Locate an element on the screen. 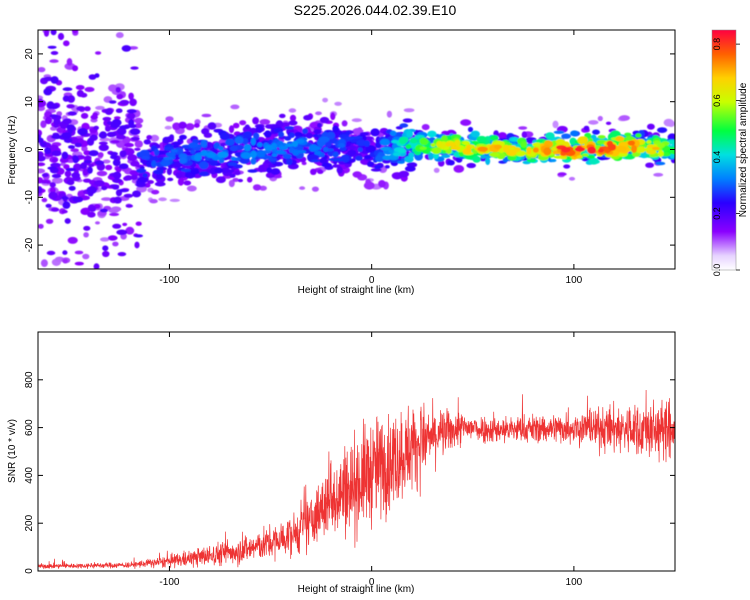 This screenshot has width=750, height=600. colorbar-frame is located at coordinates (724, 150).